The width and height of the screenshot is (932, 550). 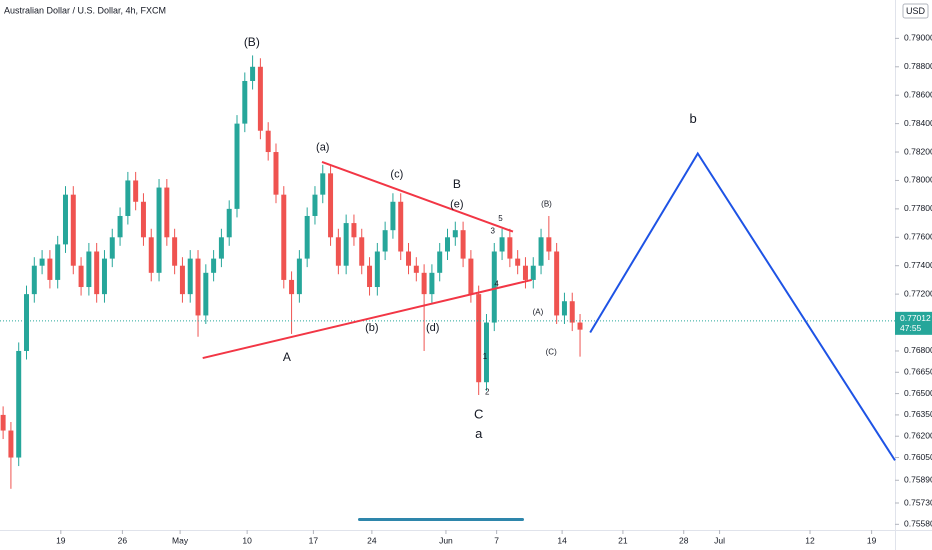 What do you see at coordinates (492, 231) in the screenshot?
I see `wave-label: 3` at bounding box center [492, 231].